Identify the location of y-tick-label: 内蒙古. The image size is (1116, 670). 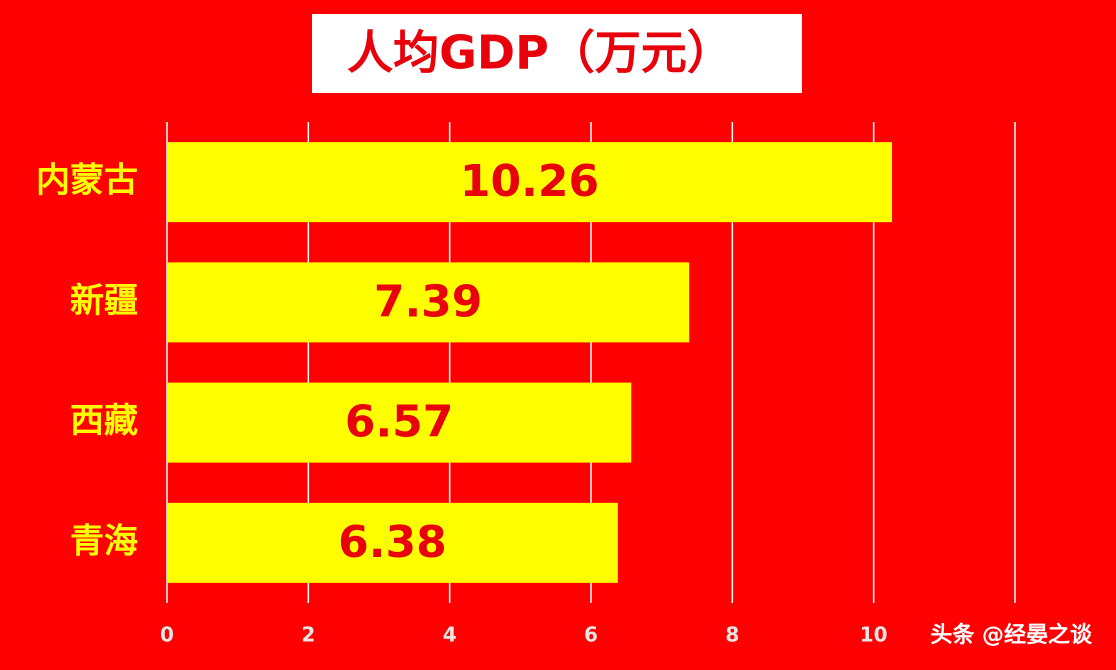
(87, 181).